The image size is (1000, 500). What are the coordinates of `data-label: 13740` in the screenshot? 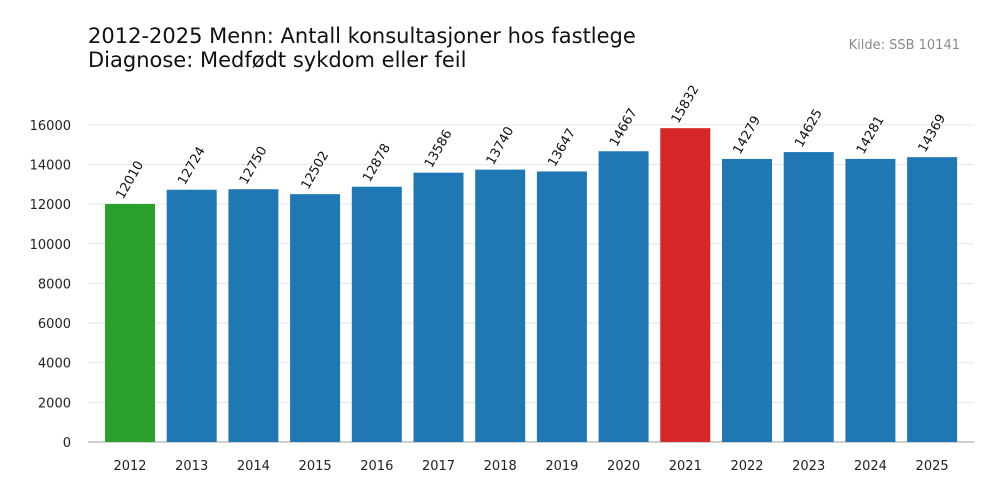 It's located at (501, 145).